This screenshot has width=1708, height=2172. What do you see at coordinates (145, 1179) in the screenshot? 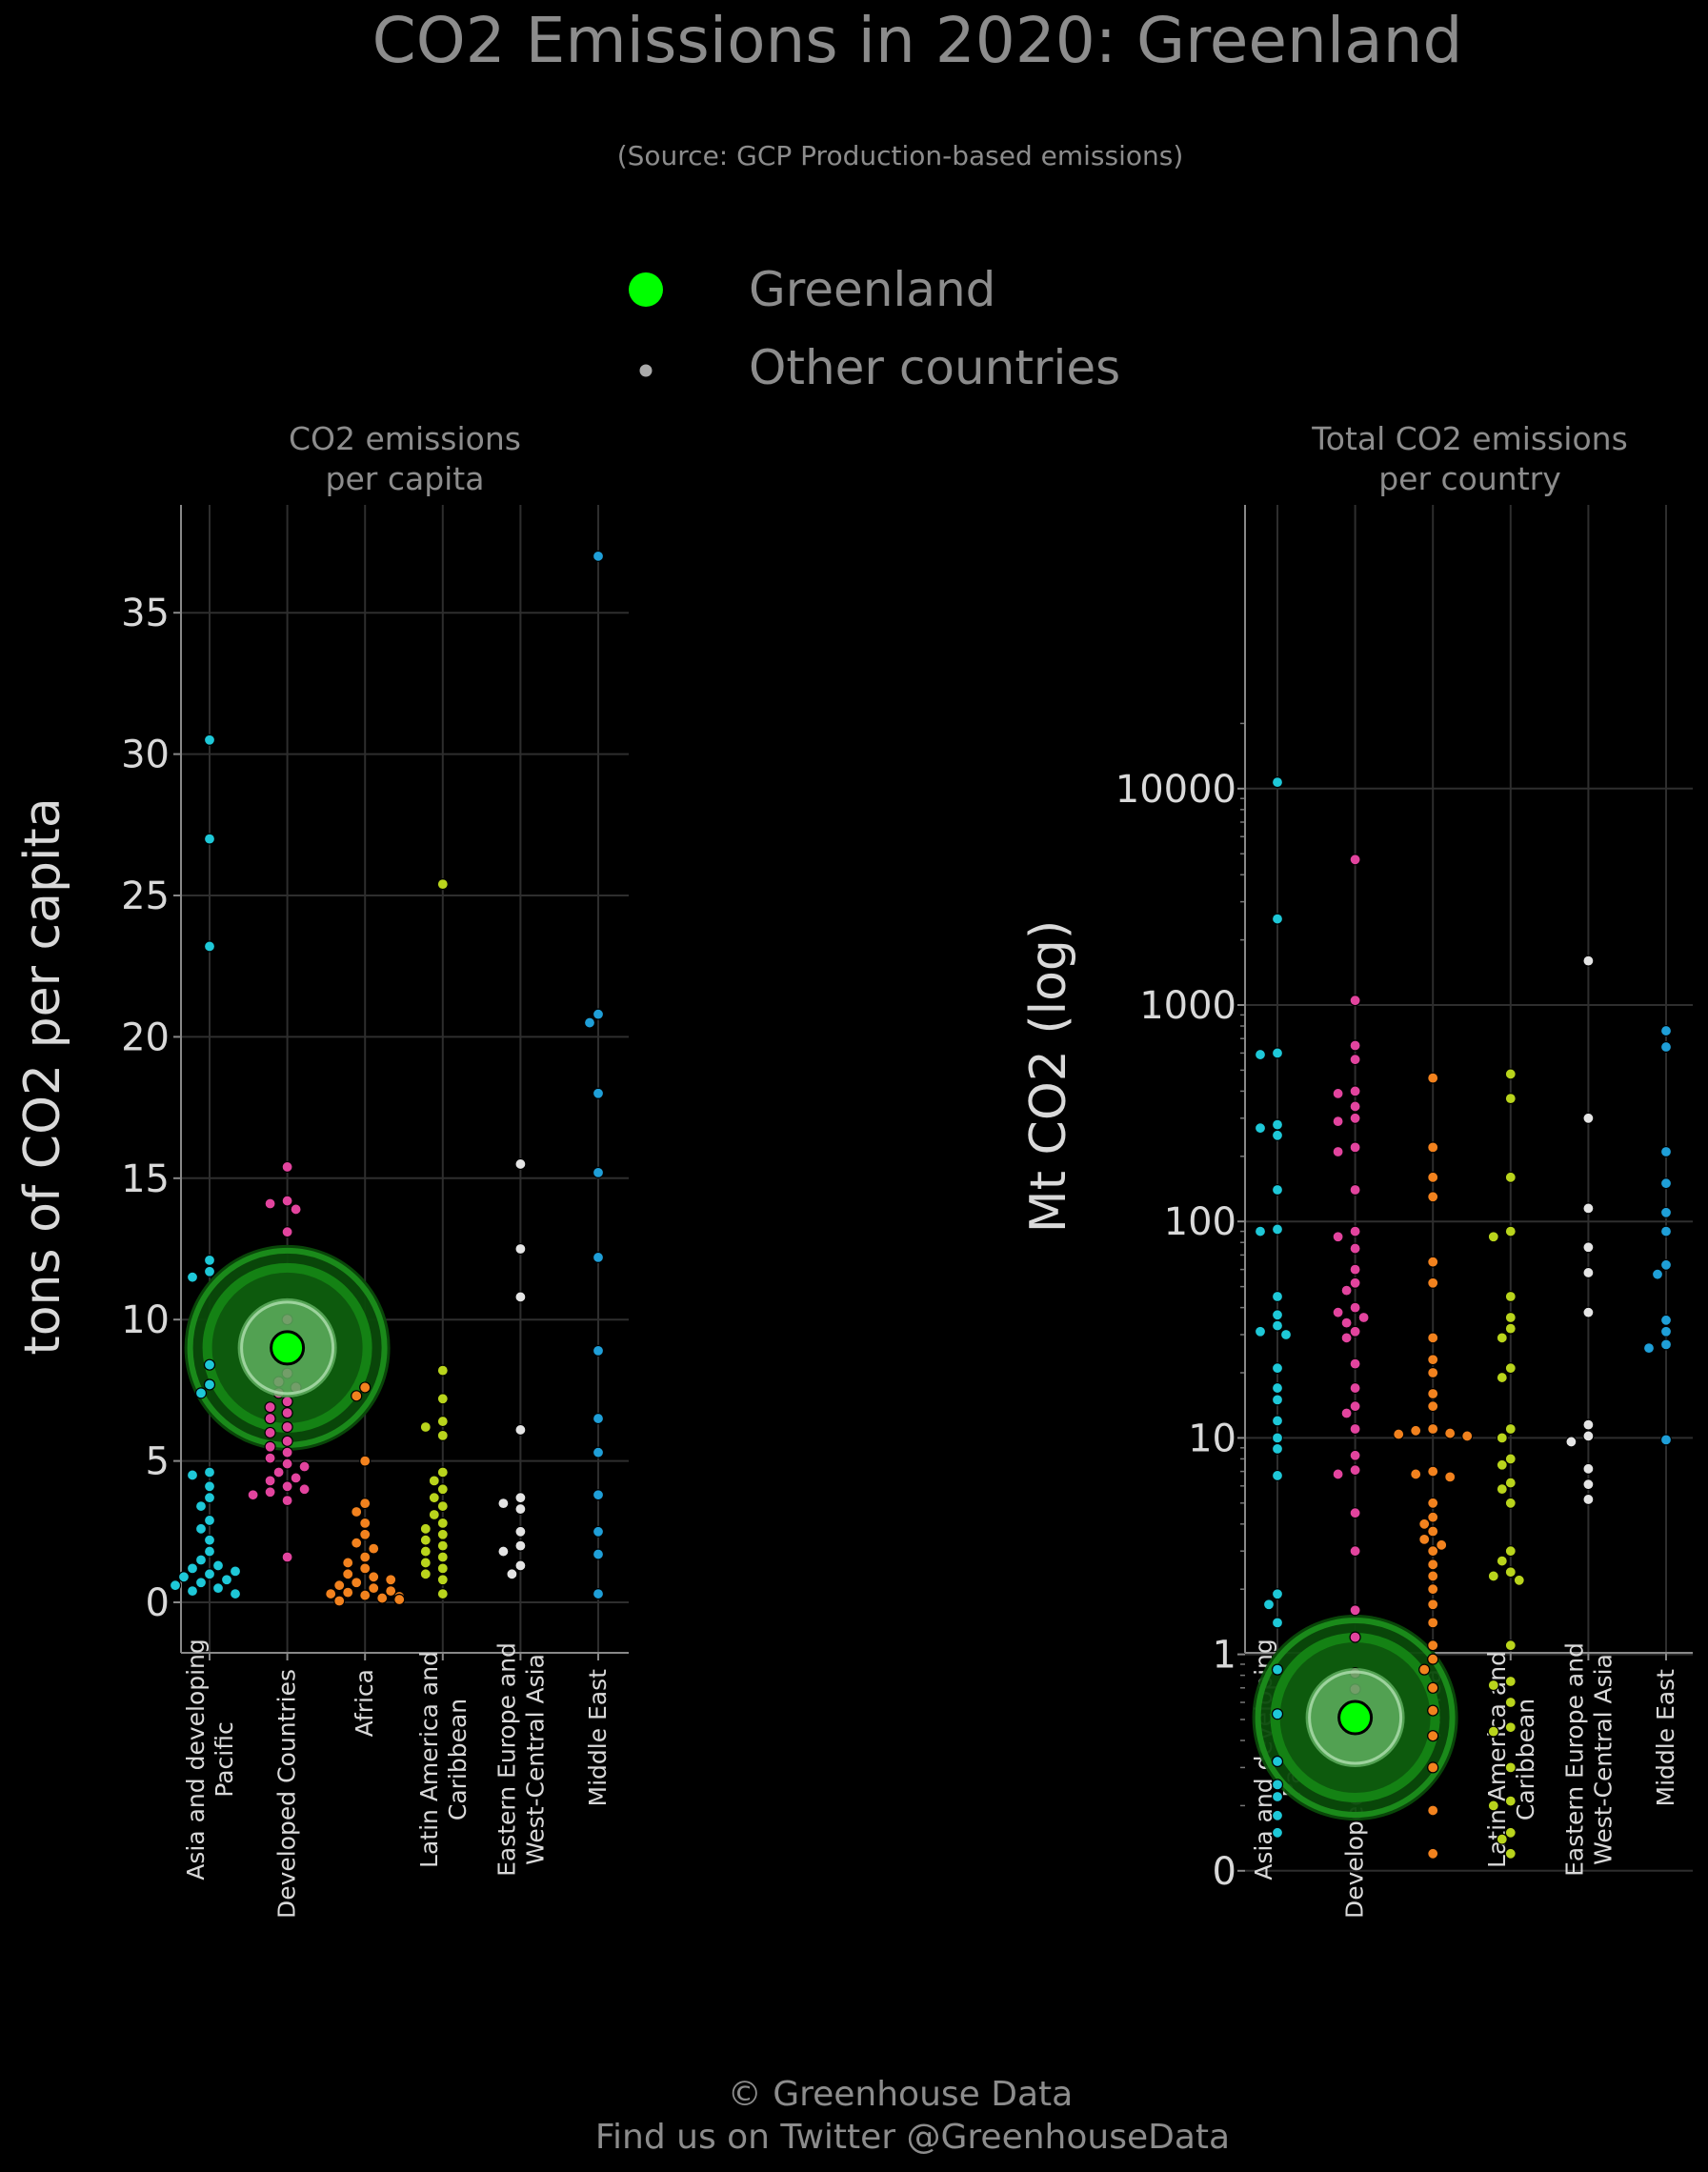
I see `y-tick-label: 15` at bounding box center [145, 1179].